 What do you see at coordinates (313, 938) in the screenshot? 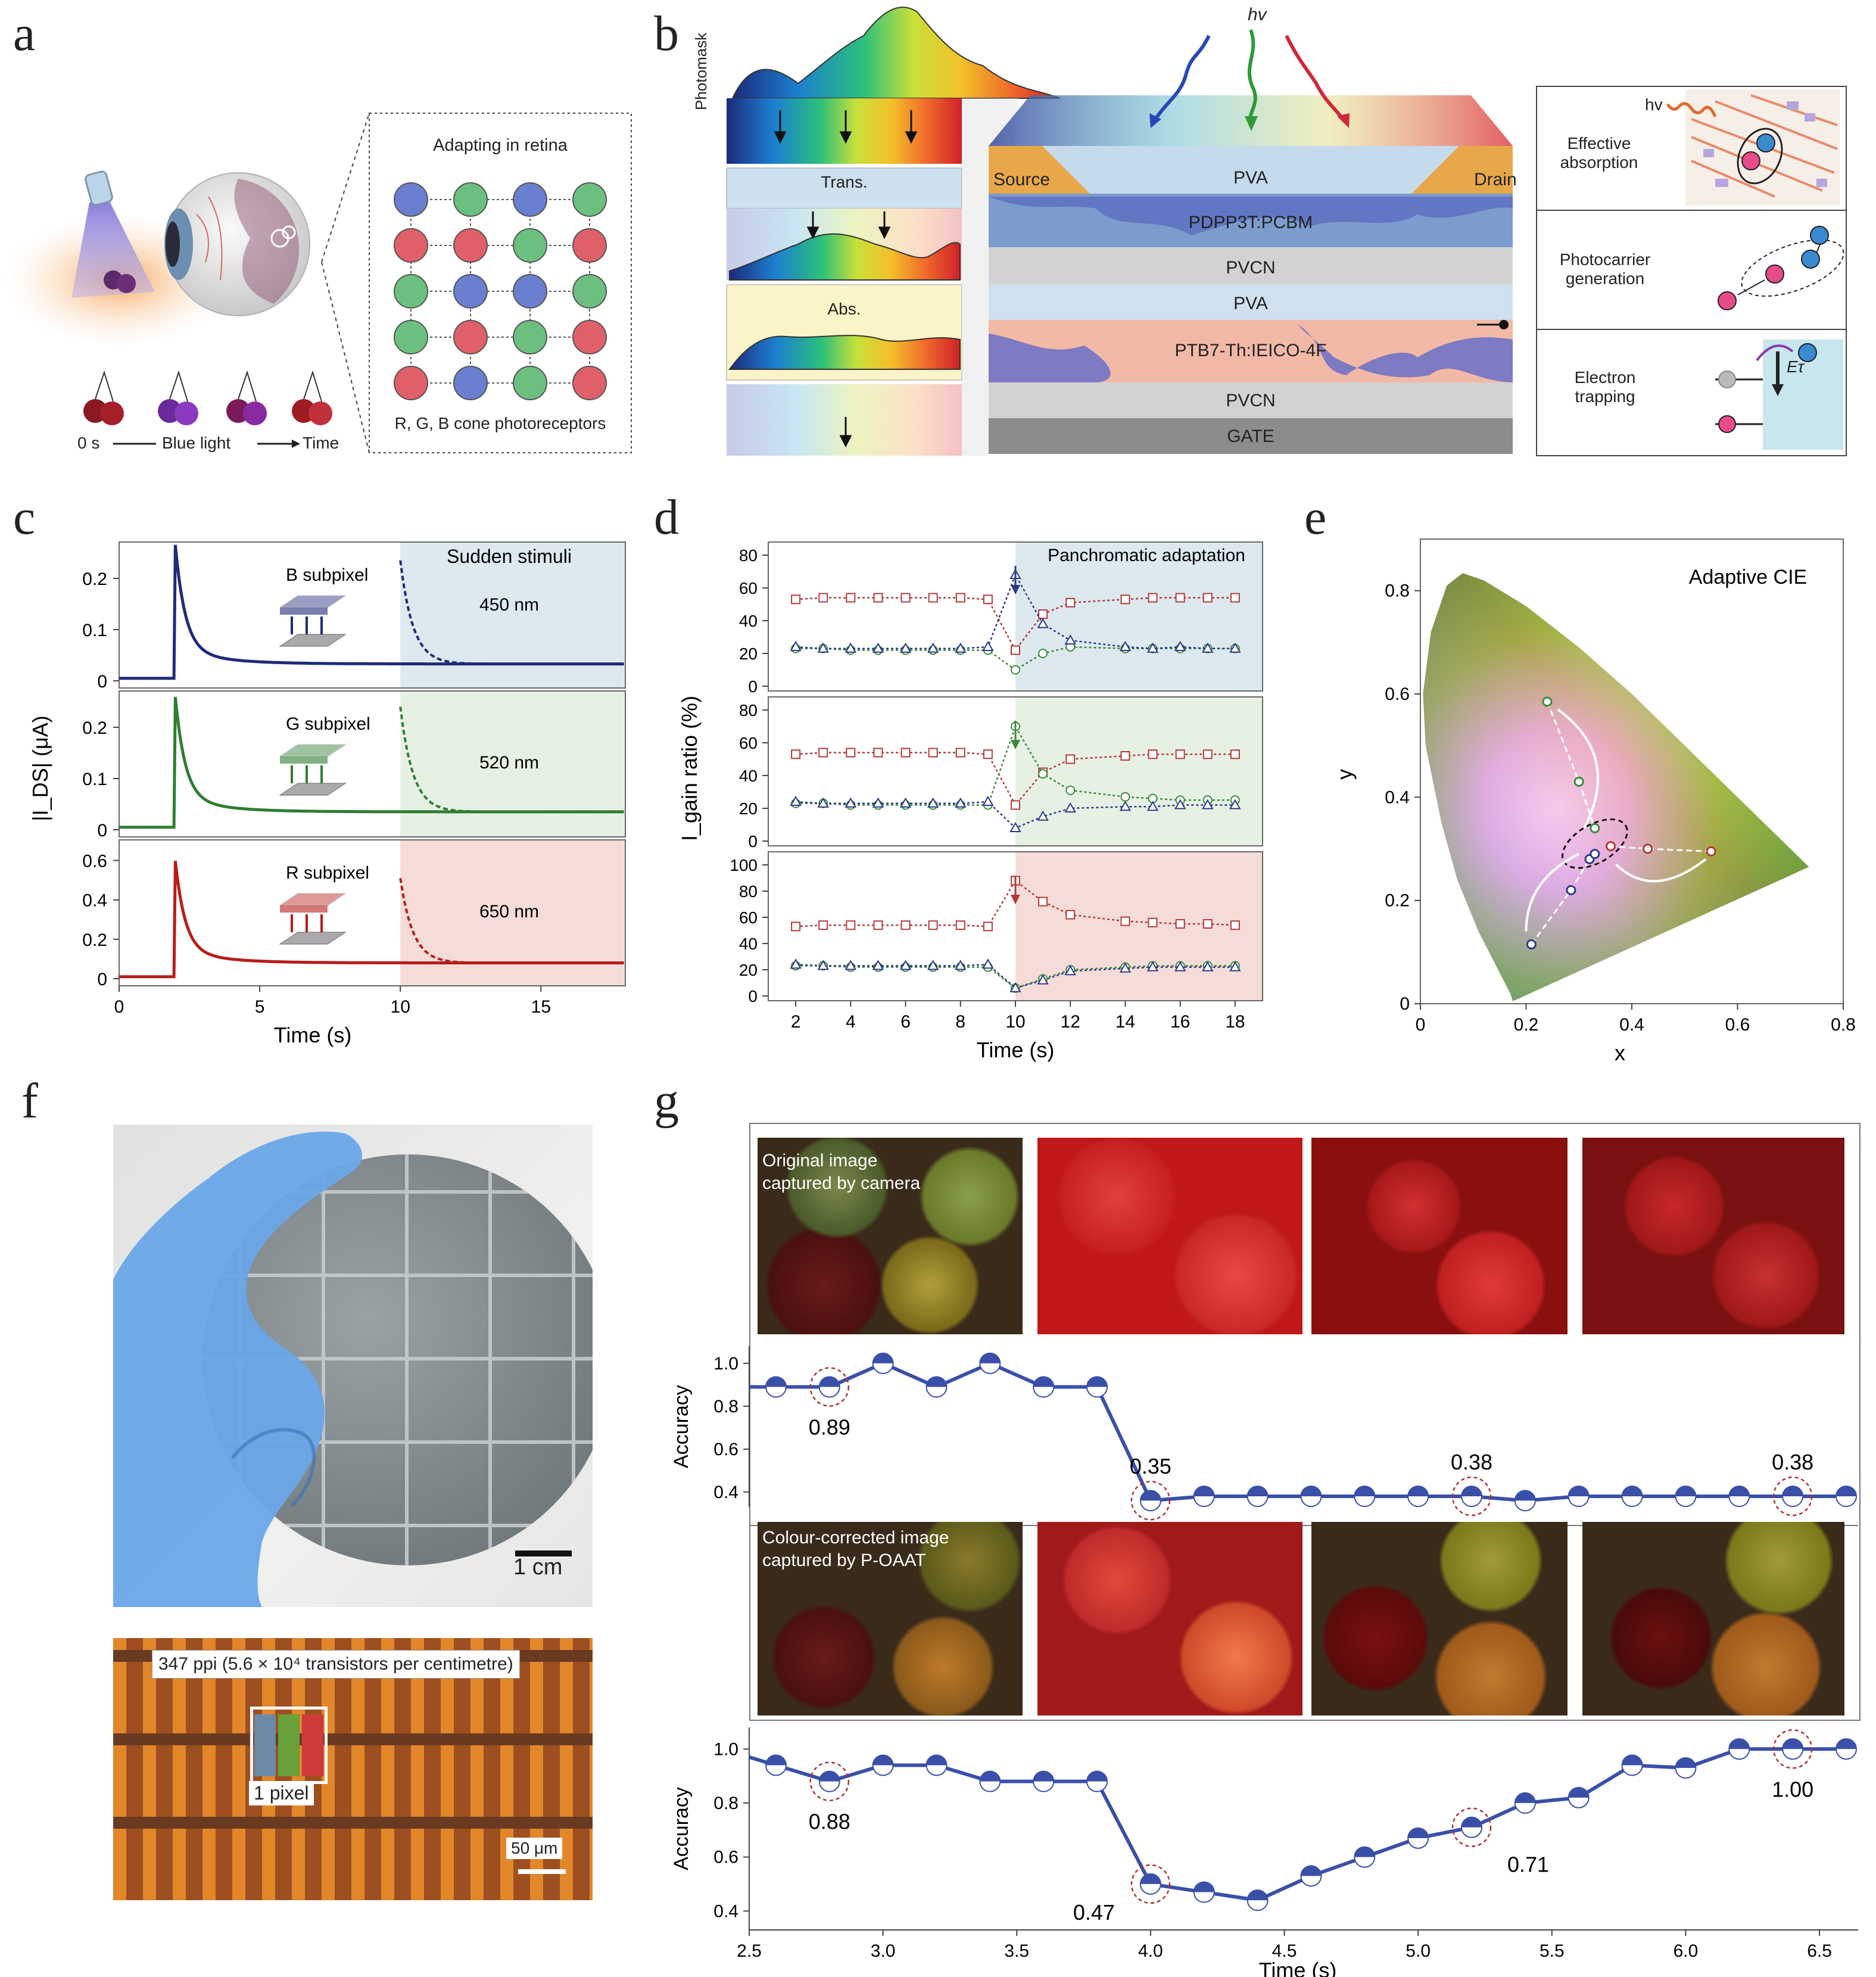
I see `device-substrate` at bounding box center [313, 938].